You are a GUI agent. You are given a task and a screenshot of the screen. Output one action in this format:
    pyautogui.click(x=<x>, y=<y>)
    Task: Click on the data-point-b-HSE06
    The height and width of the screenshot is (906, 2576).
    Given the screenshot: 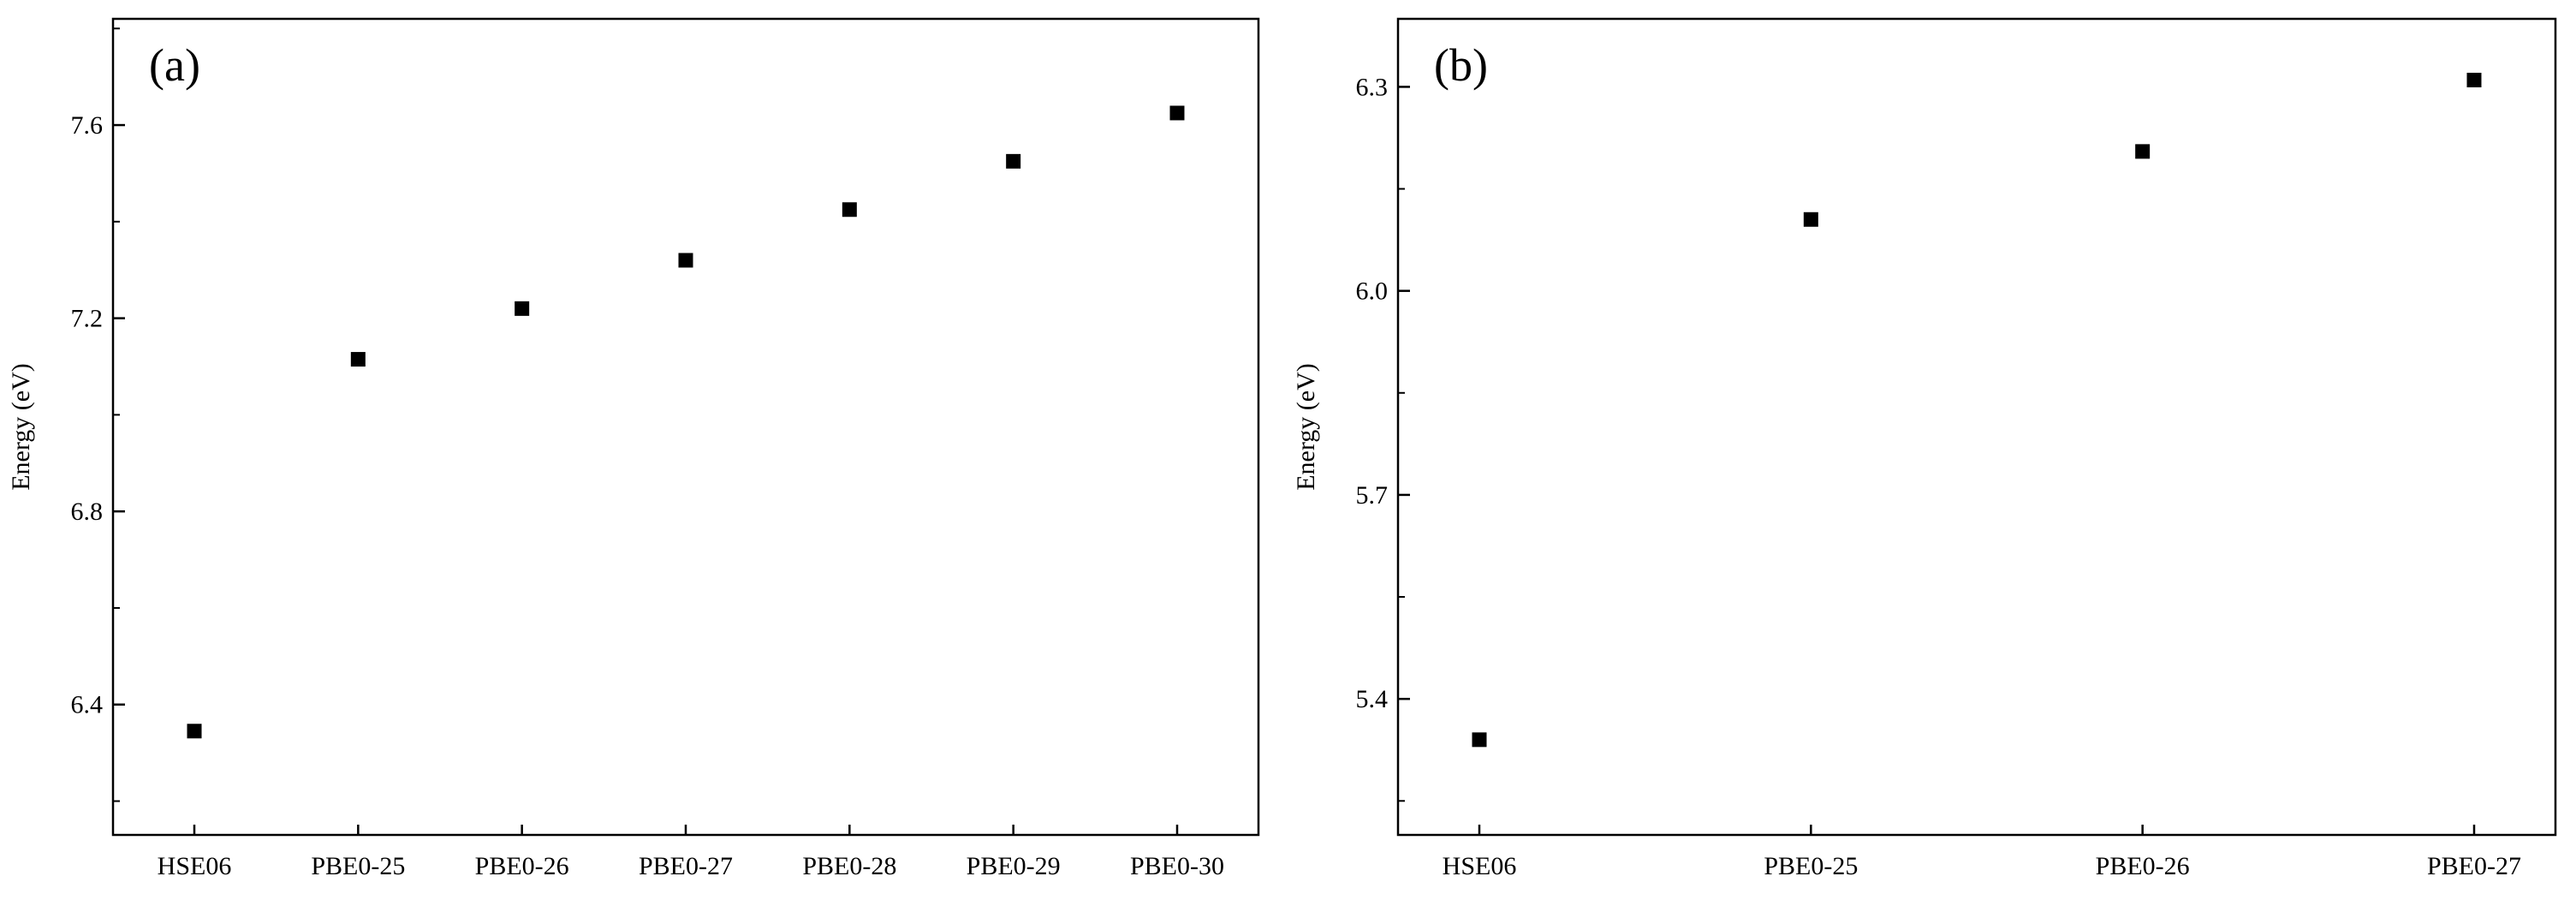 What is the action you would take?
    pyautogui.click(x=1479, y=740)
    